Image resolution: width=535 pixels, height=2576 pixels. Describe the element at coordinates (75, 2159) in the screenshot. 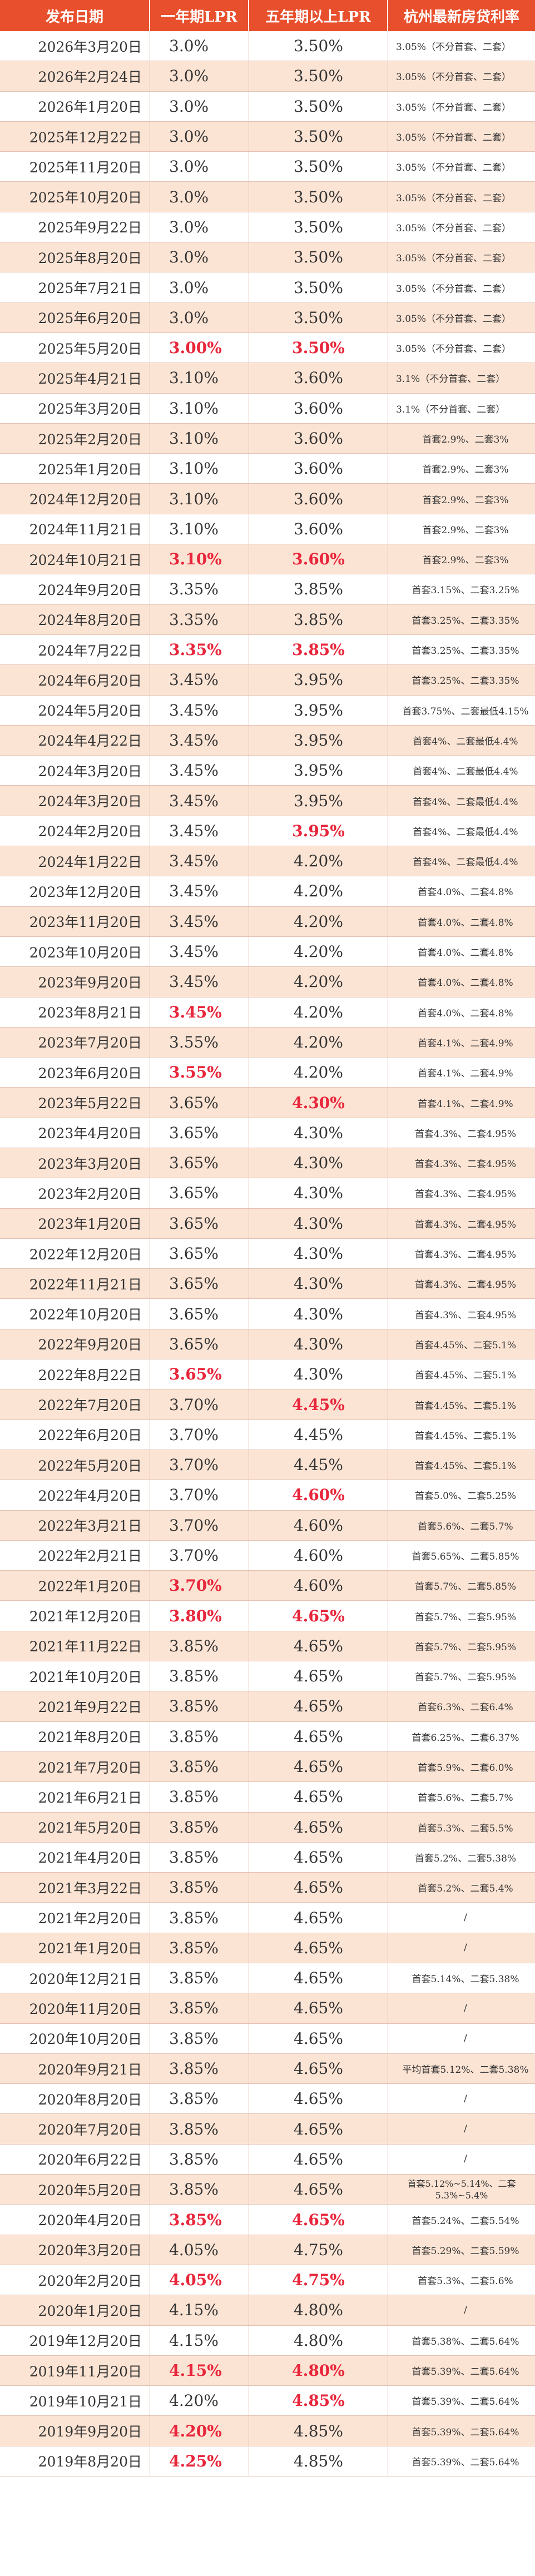

I see `release-date-cell: 2020年6月22日` at that location.